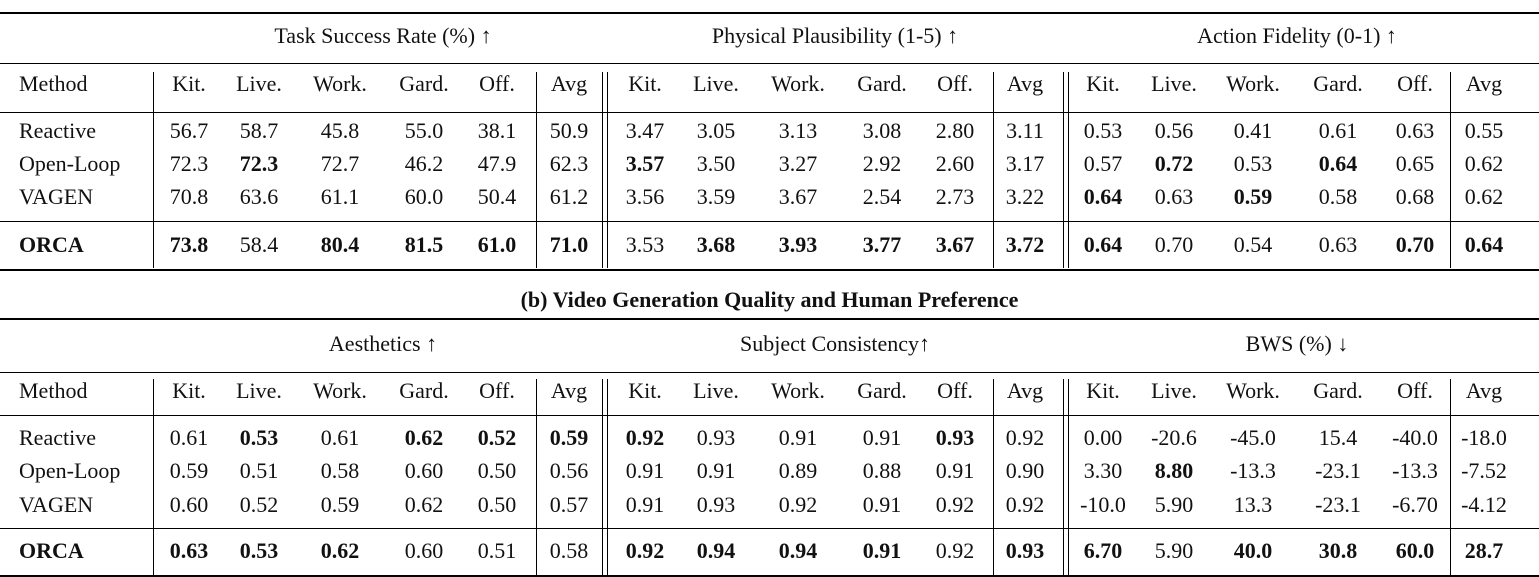 The width and height of the screenshot is (1539, 577). What do you see at coordinates (955, 130) in the screenshot?
I see `table-cell: 2.80` at bounding box center [955, 130].